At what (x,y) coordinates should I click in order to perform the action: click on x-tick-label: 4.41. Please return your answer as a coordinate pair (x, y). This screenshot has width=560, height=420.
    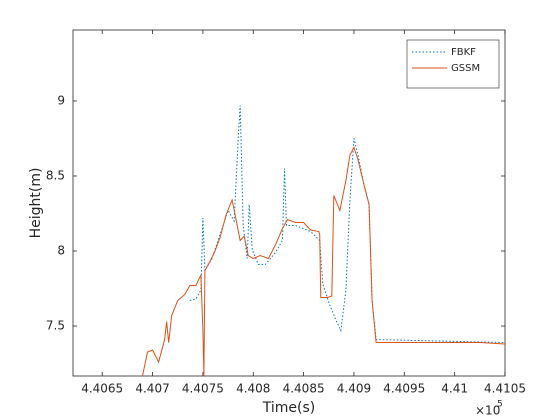
    Looking at the image, I should click on (454, 389).